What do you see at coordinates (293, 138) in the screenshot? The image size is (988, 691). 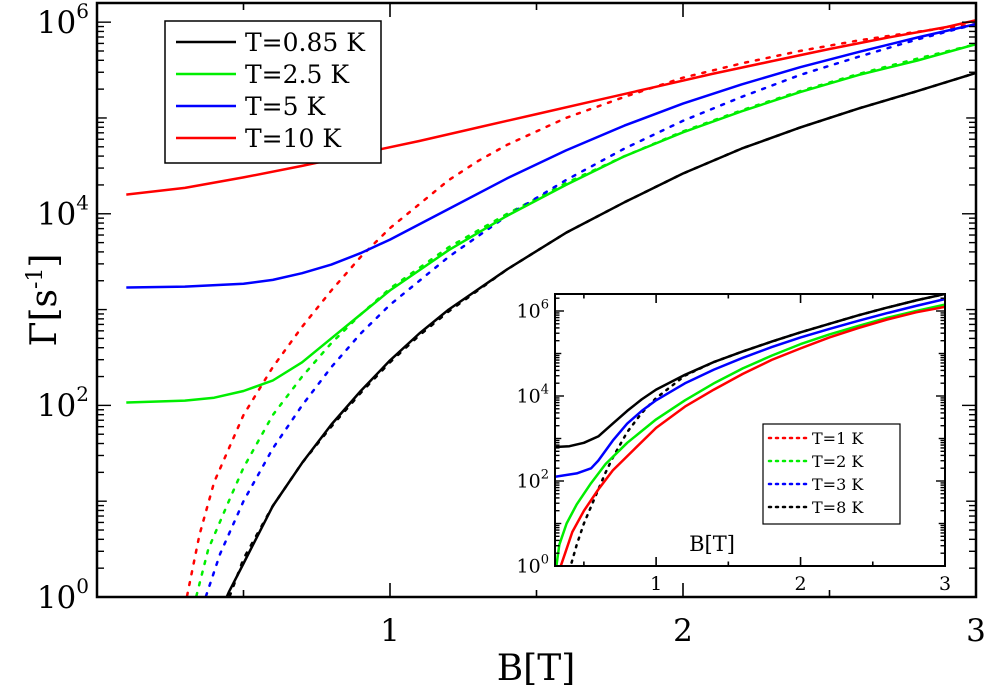 I see `legend-label-3: T=10 K` at bounding box center [293, 138].